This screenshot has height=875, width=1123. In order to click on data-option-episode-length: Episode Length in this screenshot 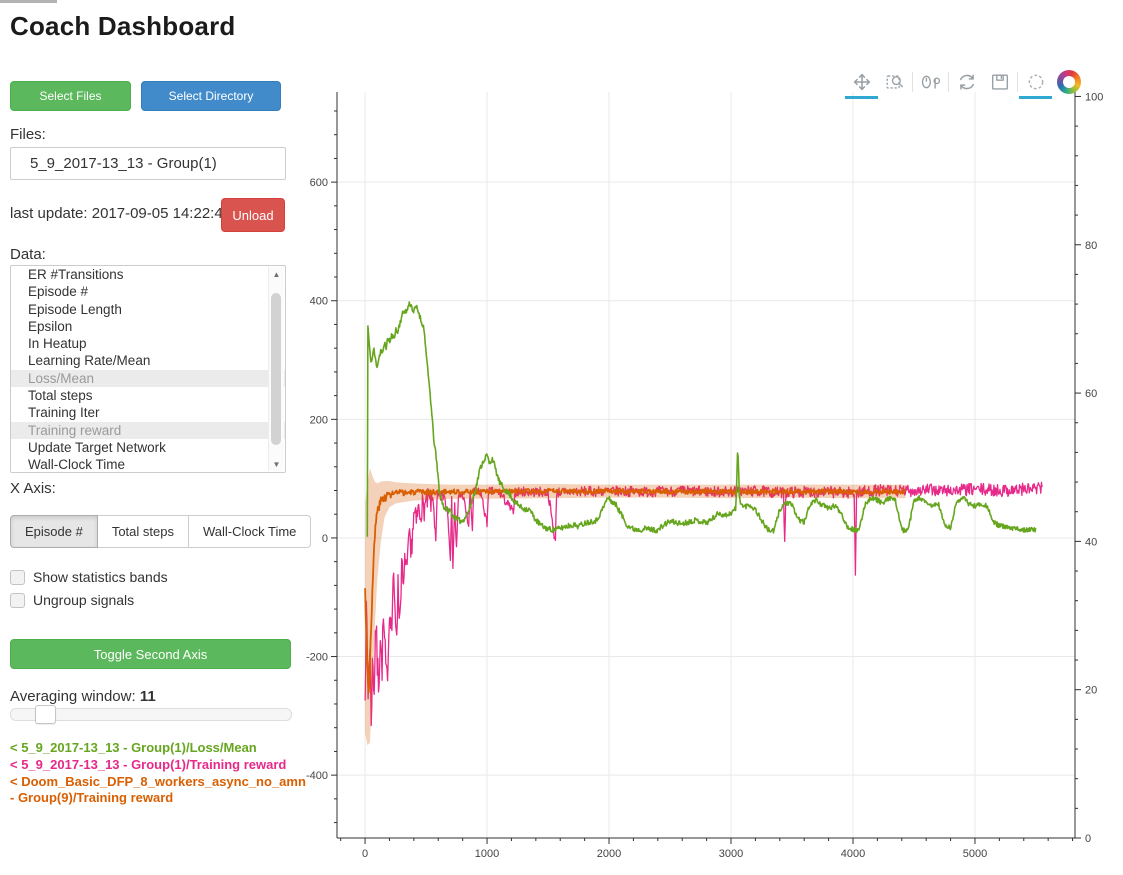, I will do `click(75, 309)`.